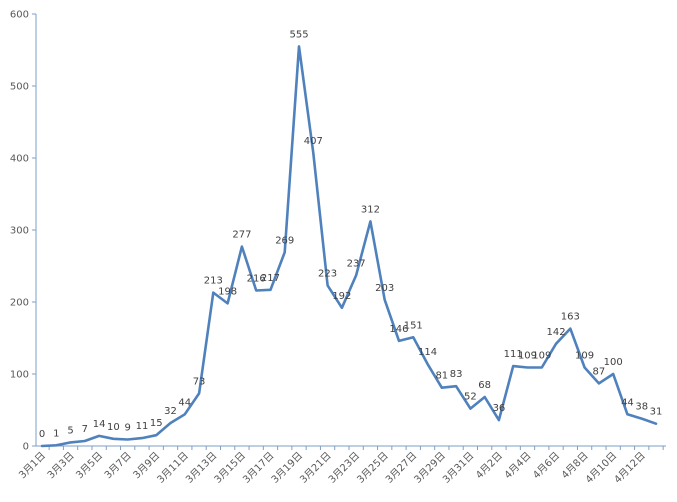 This screenshot has width=677, height=502. Describe the element at coordinates (19, 15) in the screenshot. I see `y-tick-label: 600` at that location.